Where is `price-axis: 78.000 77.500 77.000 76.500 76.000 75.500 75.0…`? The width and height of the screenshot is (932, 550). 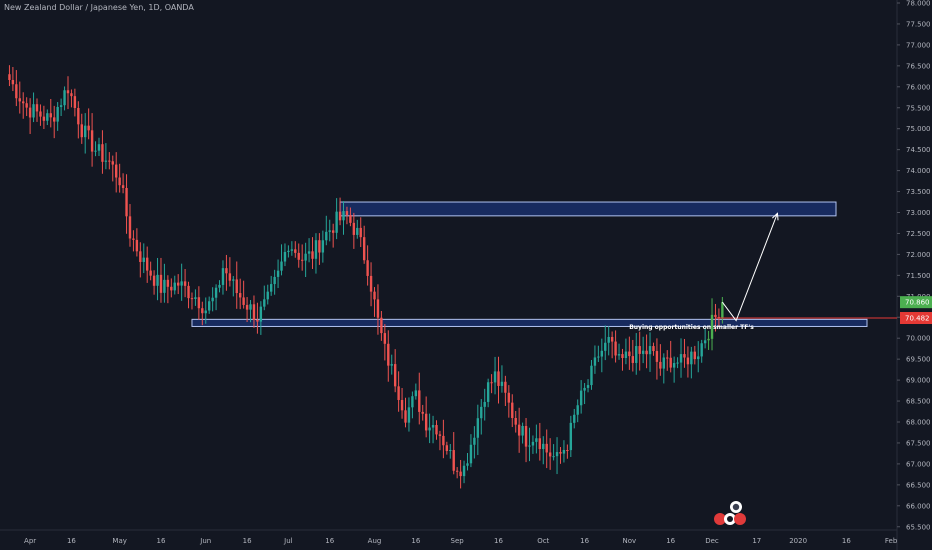 price-axis: 78.000 77.500 77.000 76.500 76.000 75.500 75.0… is located at coordinates (914, 265).